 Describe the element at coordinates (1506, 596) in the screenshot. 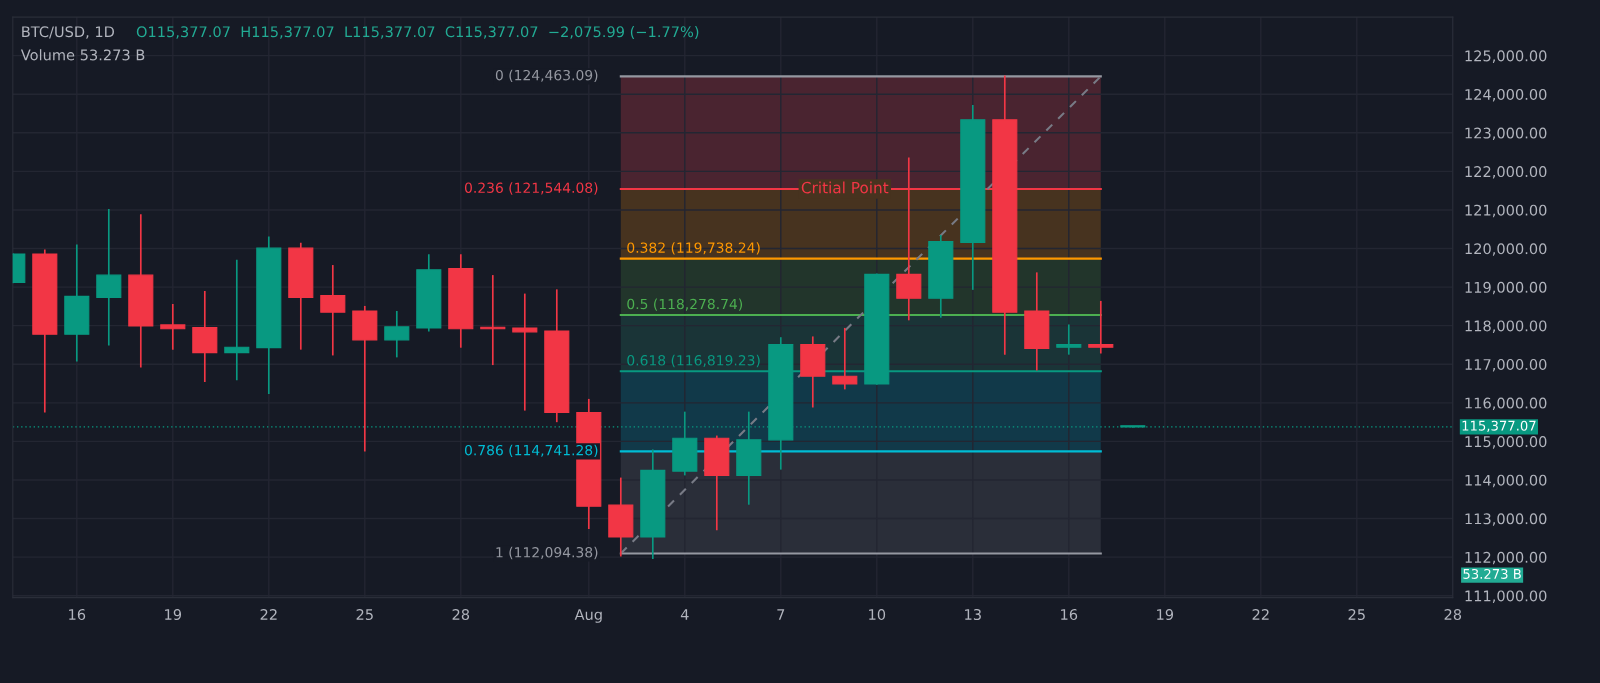

I see `y-tick-label: 111,000.00` at that location.